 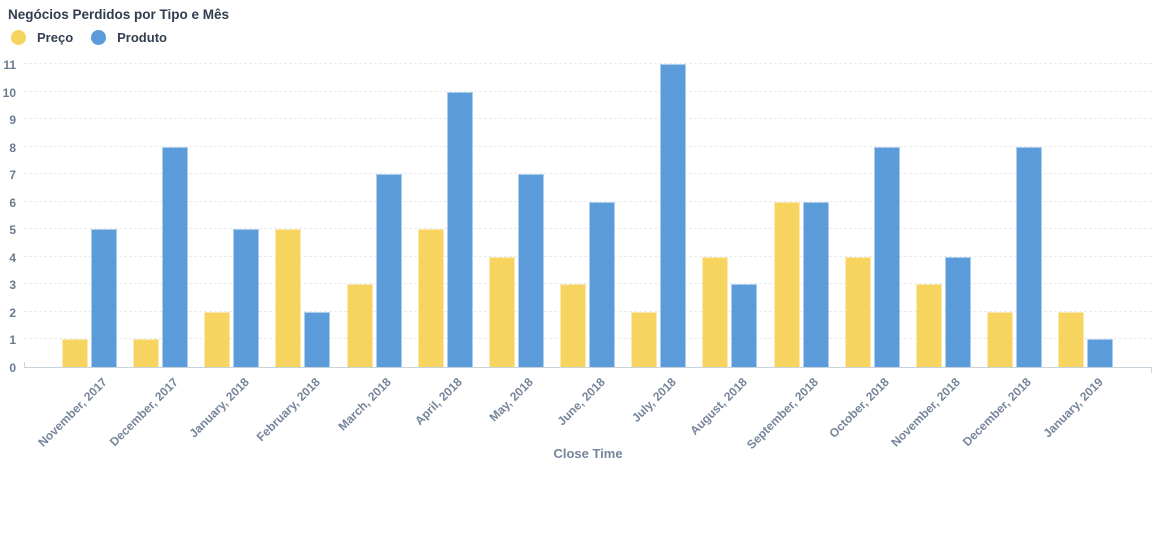 What do you see at coordinates (12, 340) in the screenshot?
I see `y-tick-label: 1` at bounding box center [12, 340].